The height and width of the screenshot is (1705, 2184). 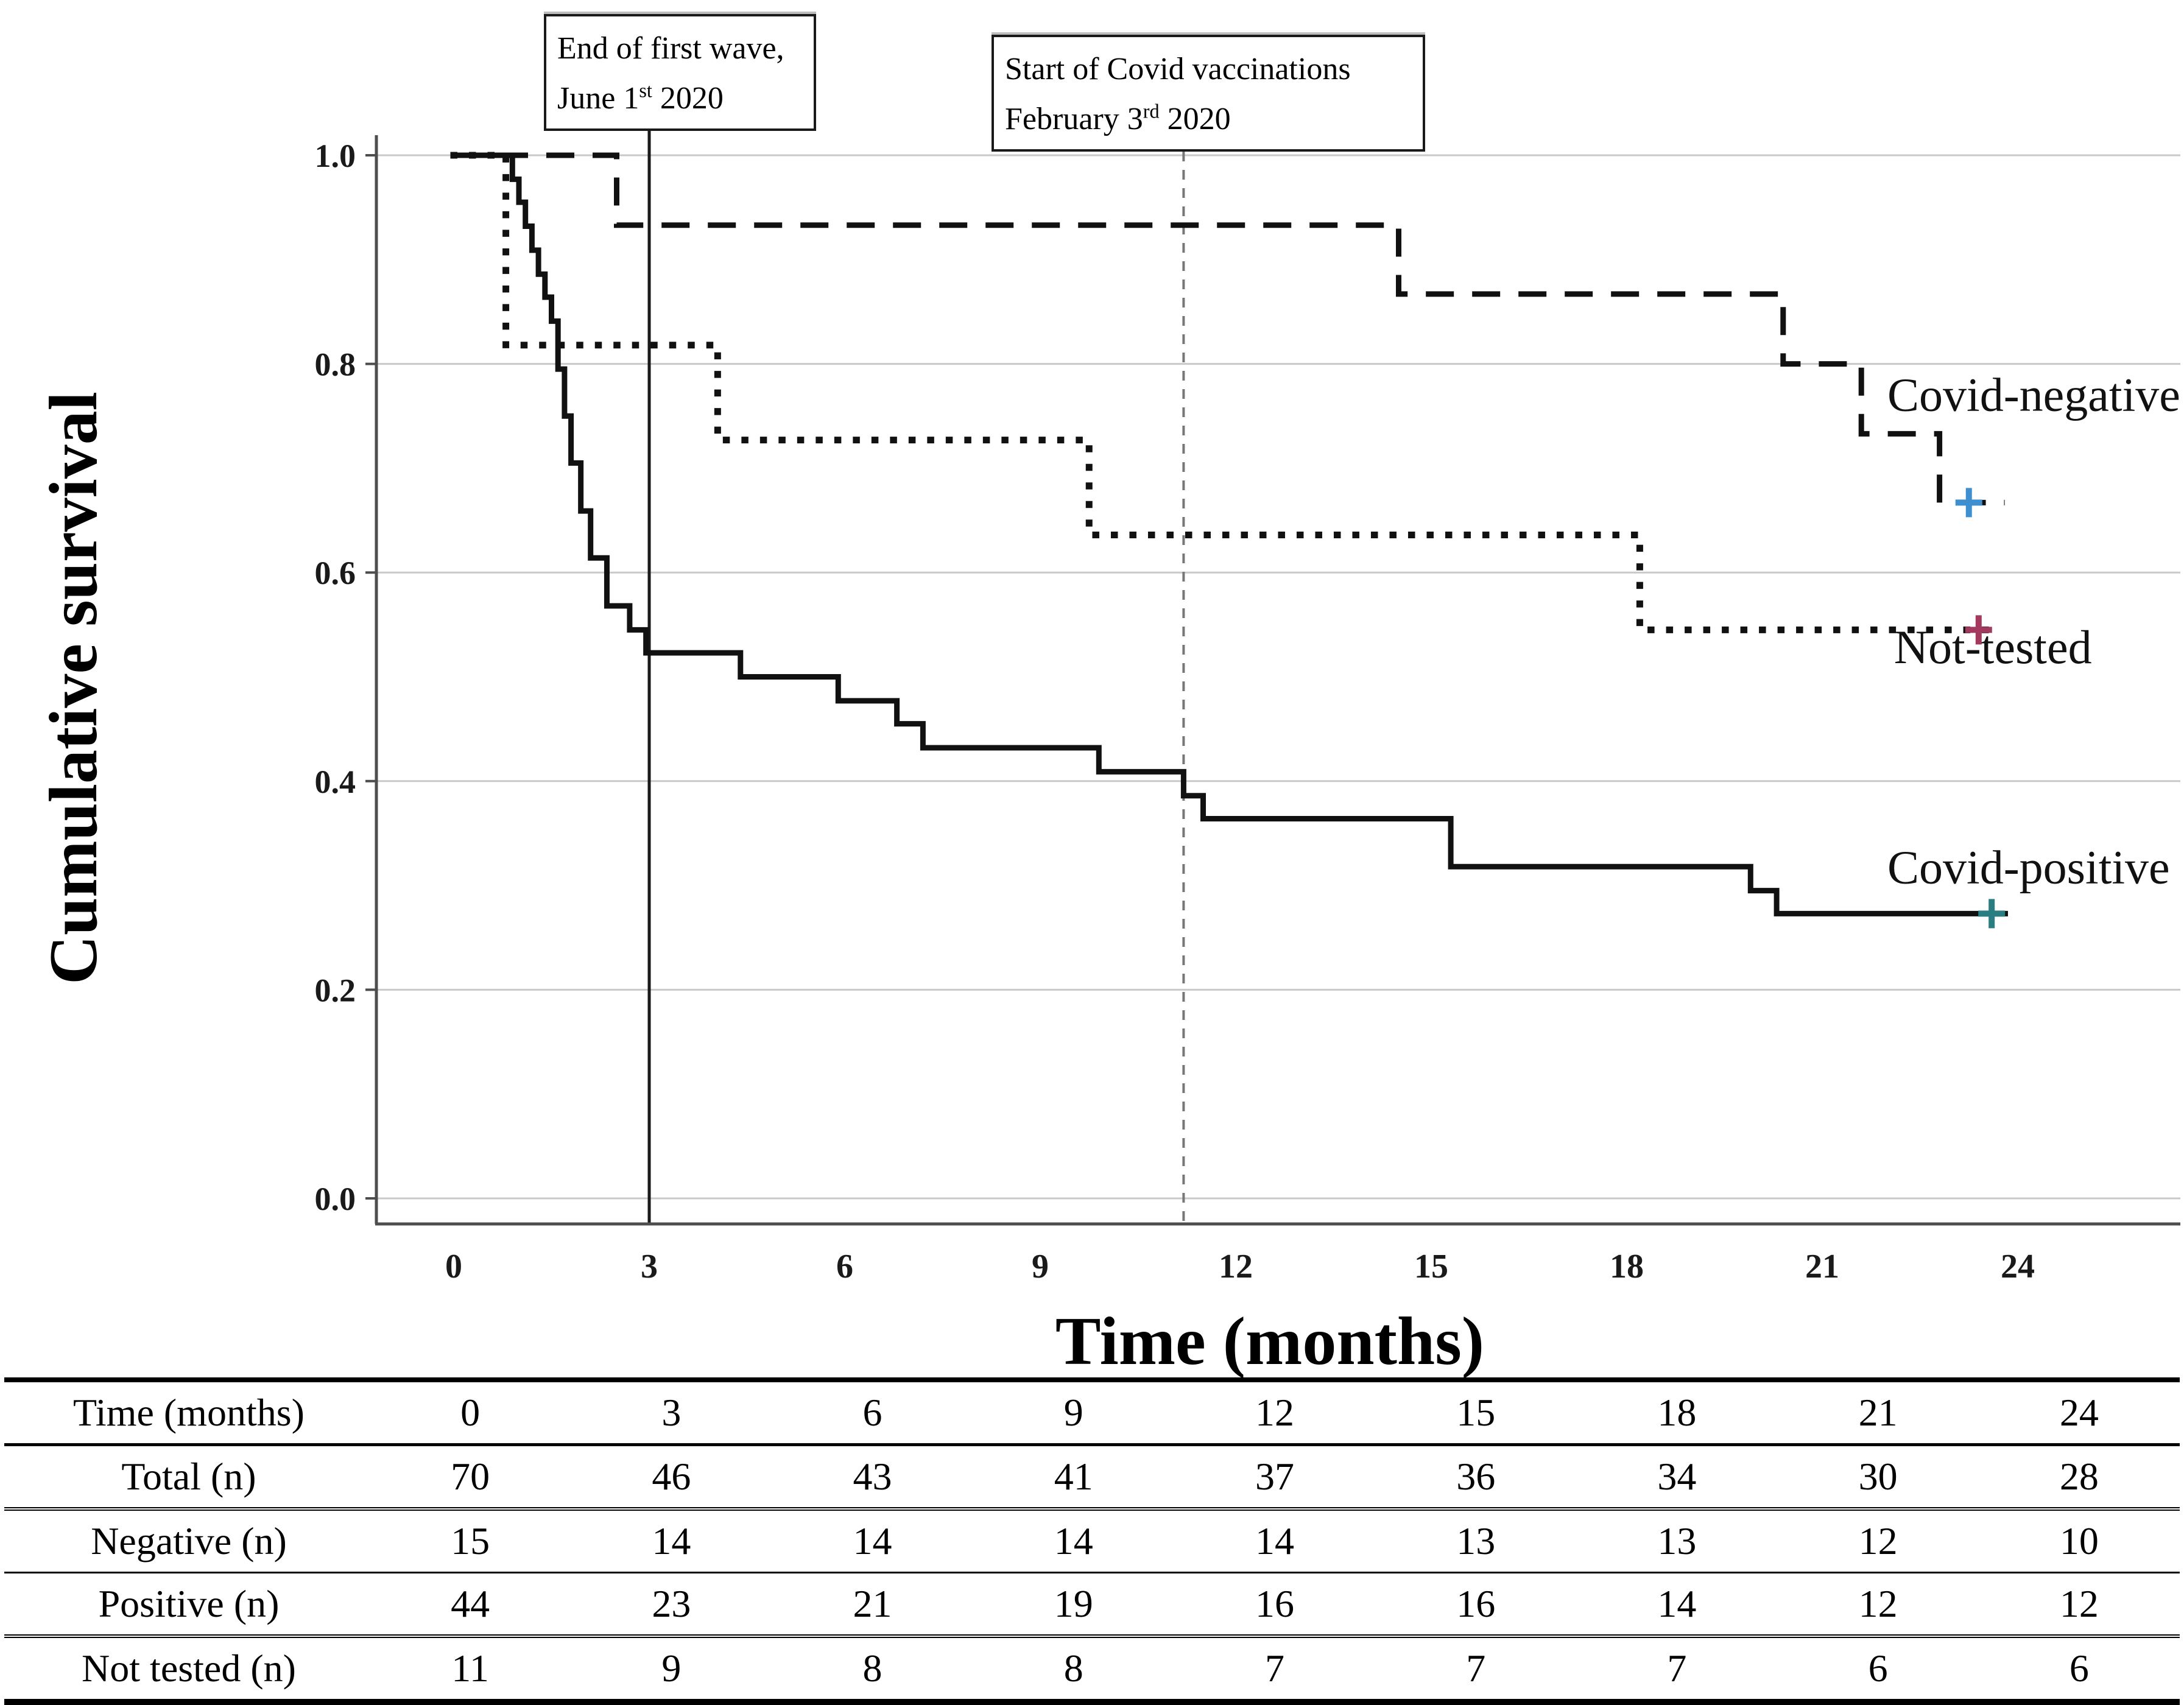 What do you see at coordinates (680, 72) in the screenshot?
I see `annotation-end-of-first-wave: End of first wave, June 1st 2020` at bounding box center [680, 72].